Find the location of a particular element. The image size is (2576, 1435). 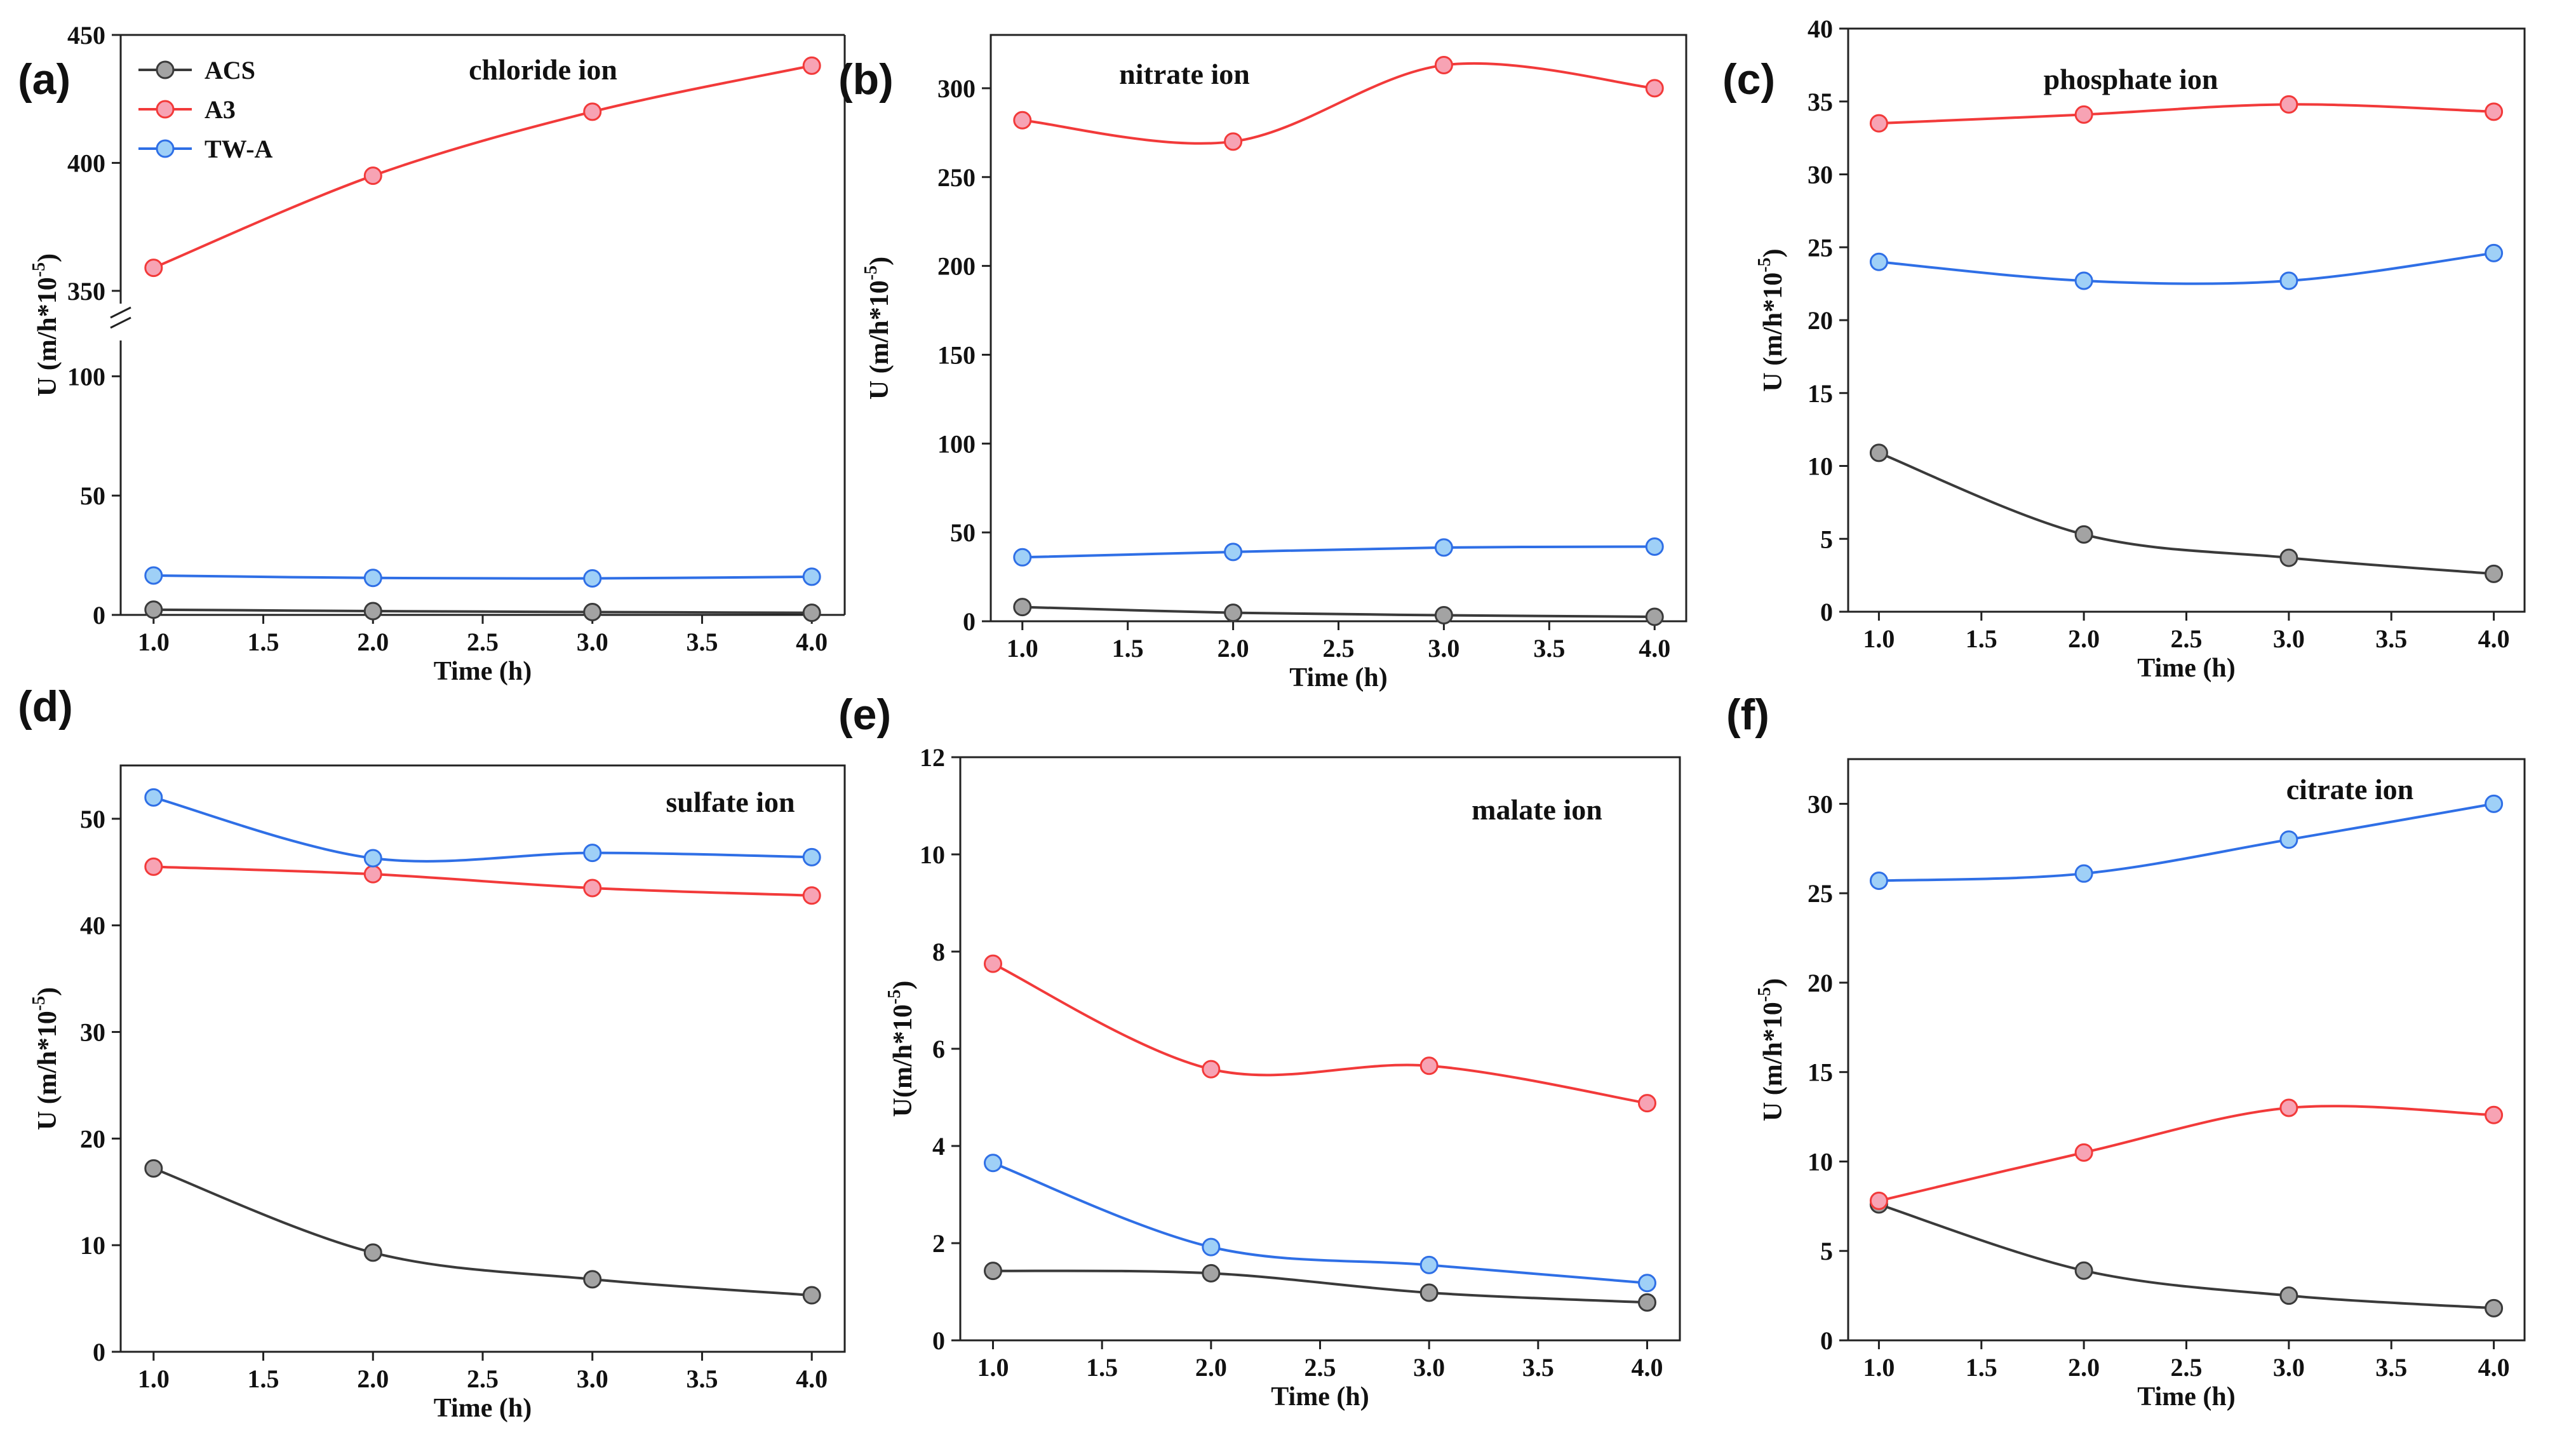

y-tick-label: 20 is located at coordinates (92, 1138).